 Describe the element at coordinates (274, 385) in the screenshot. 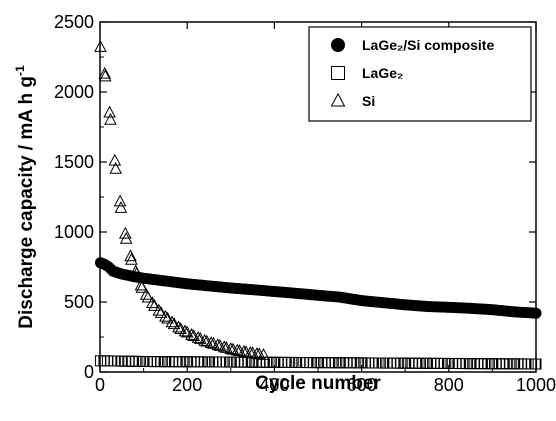

I see `x-tick-label: 400` at that location.